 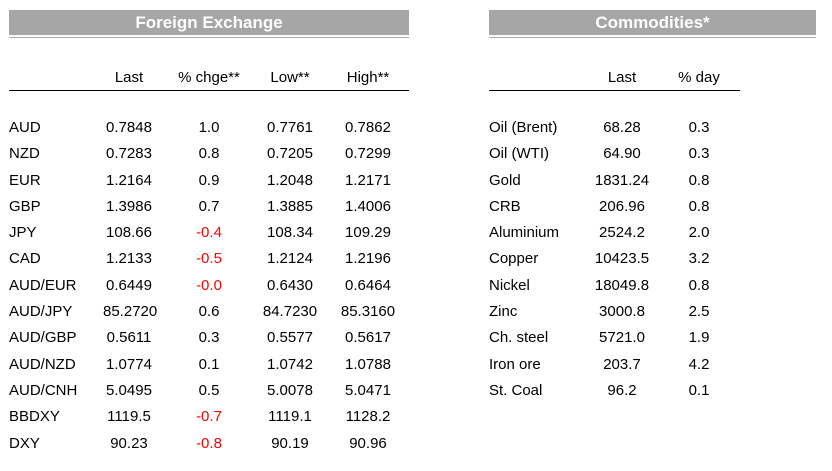 What do you see at coordinates (699, 259) in the screenshot?
I see `commodity-day-change: 3.2` at bounding box center [699, 259].